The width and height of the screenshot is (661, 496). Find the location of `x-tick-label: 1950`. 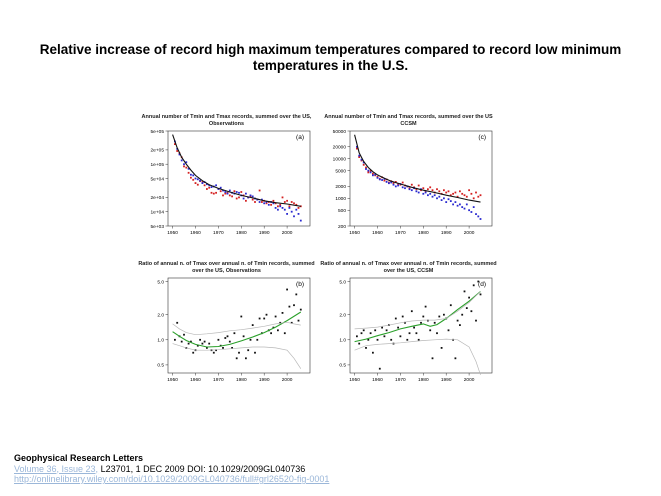

x-tick-label: 1950 is located at coordinates (354, 380).